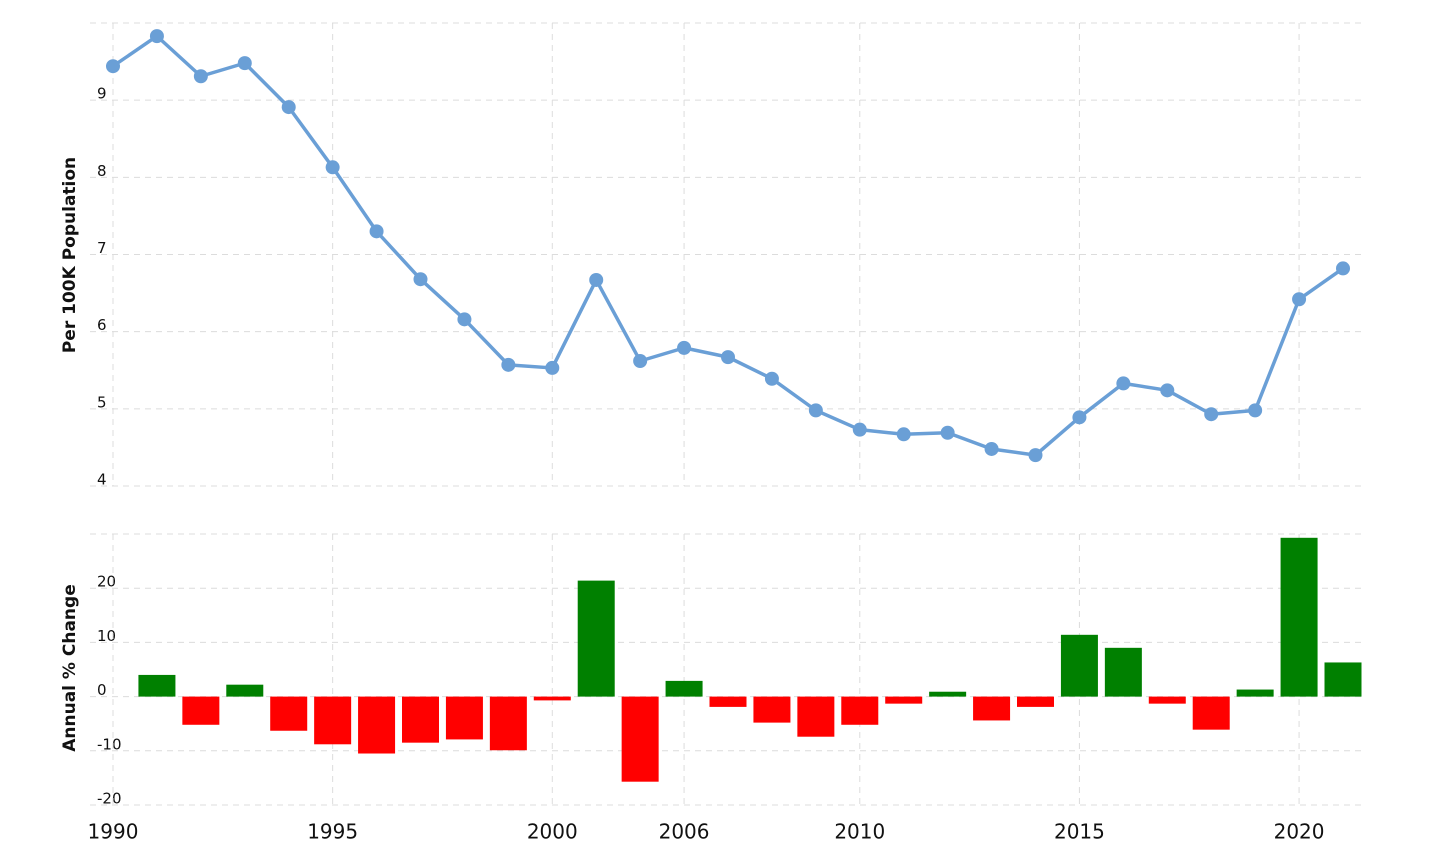 Image resolution: width=1456 pixels, height=860 pixels. What do you see at coordinates (684, 832) in the screenshot?
I see `x-tick-label: 2006` at bounding box center [684, 832].